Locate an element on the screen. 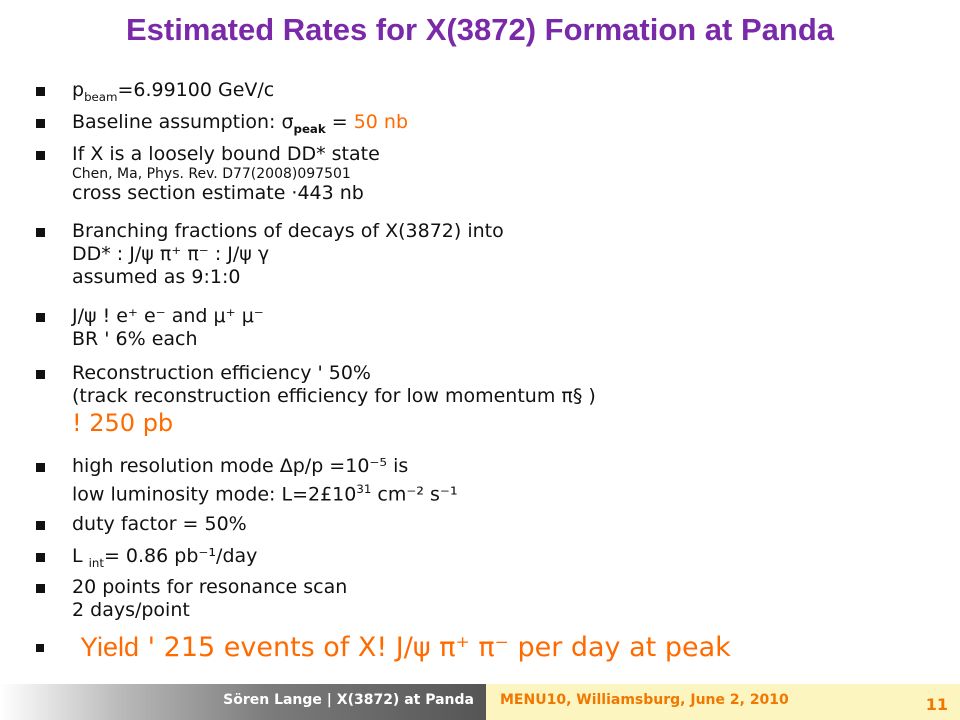 The width and height of the screenshot is (960, 720). bullet-text: pbeam=6.99100 GeV/c is located at coordinates (173, 91).